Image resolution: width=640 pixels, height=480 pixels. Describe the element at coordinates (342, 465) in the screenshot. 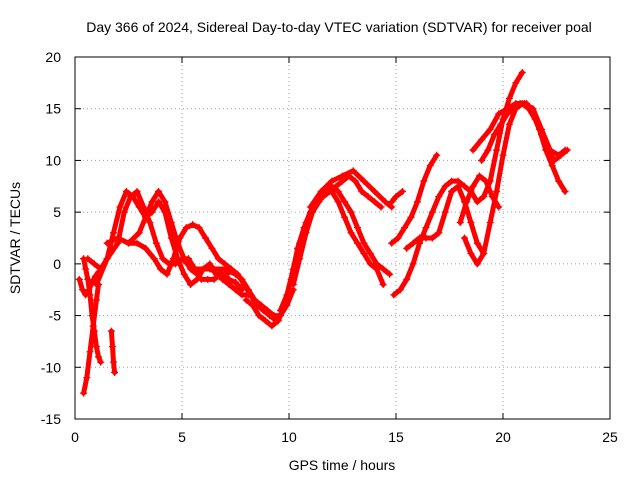

I see `x-axis-label: GPS time / hours` at that location.